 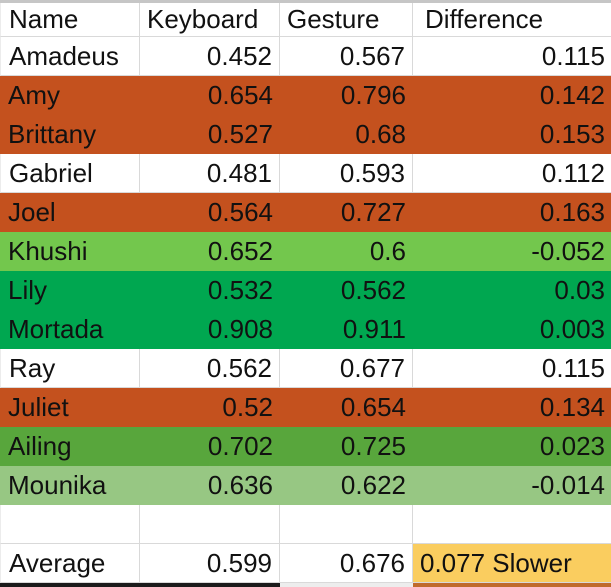 What do you see at coordinates (512, 20) in the screenshot?
I see `header-difference: Difference` at bounding box center [512, 20].